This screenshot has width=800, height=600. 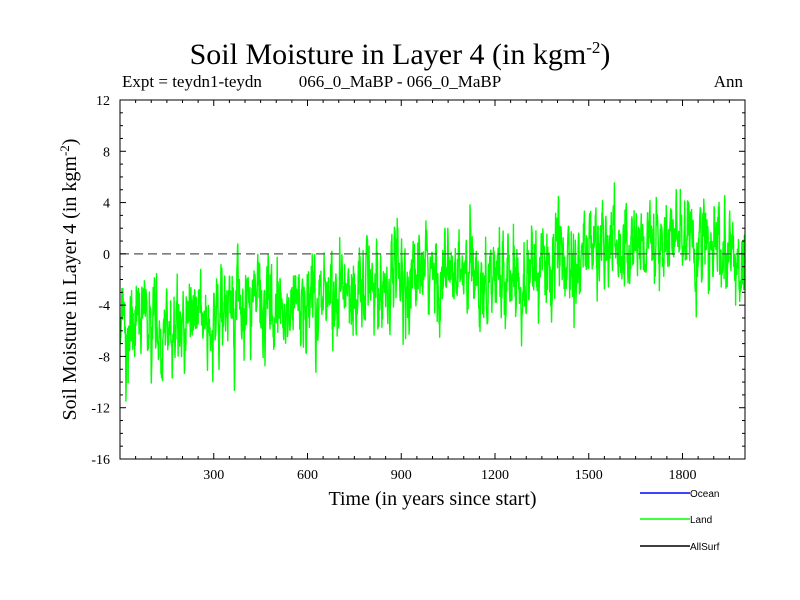 I want to click on y-tick-label: -12, so click(x=100, y=409).